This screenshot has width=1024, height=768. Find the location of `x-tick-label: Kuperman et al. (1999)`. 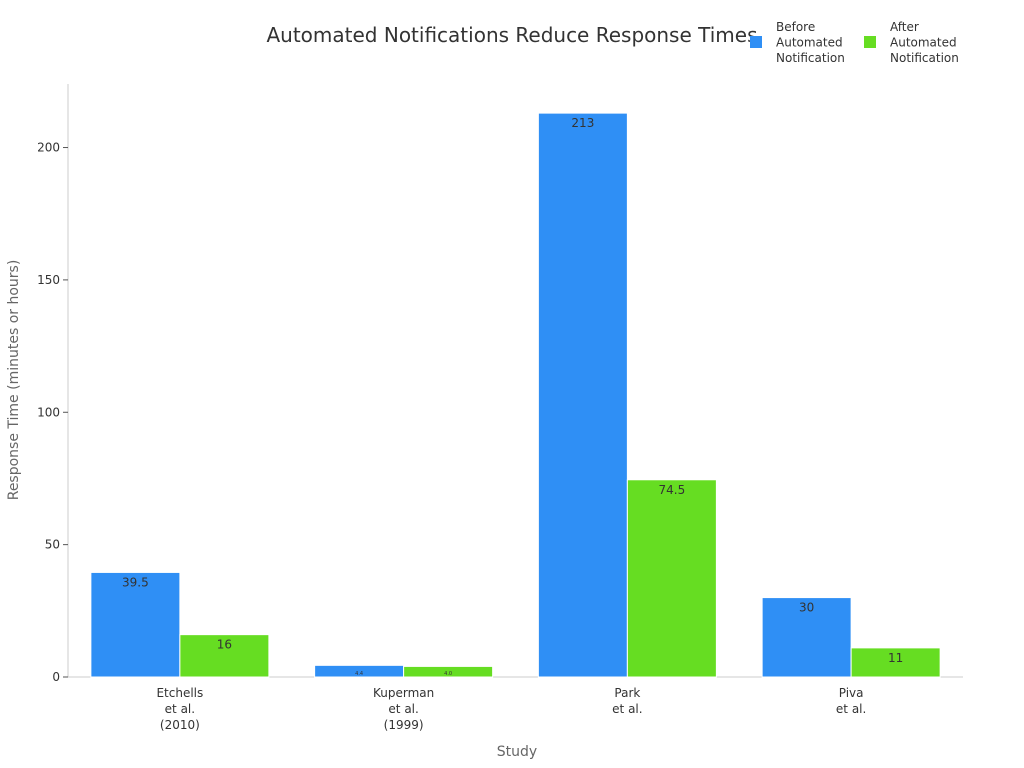

x-tick-label: Kuperman et al. (1999) is located at coordinates (403, 709).